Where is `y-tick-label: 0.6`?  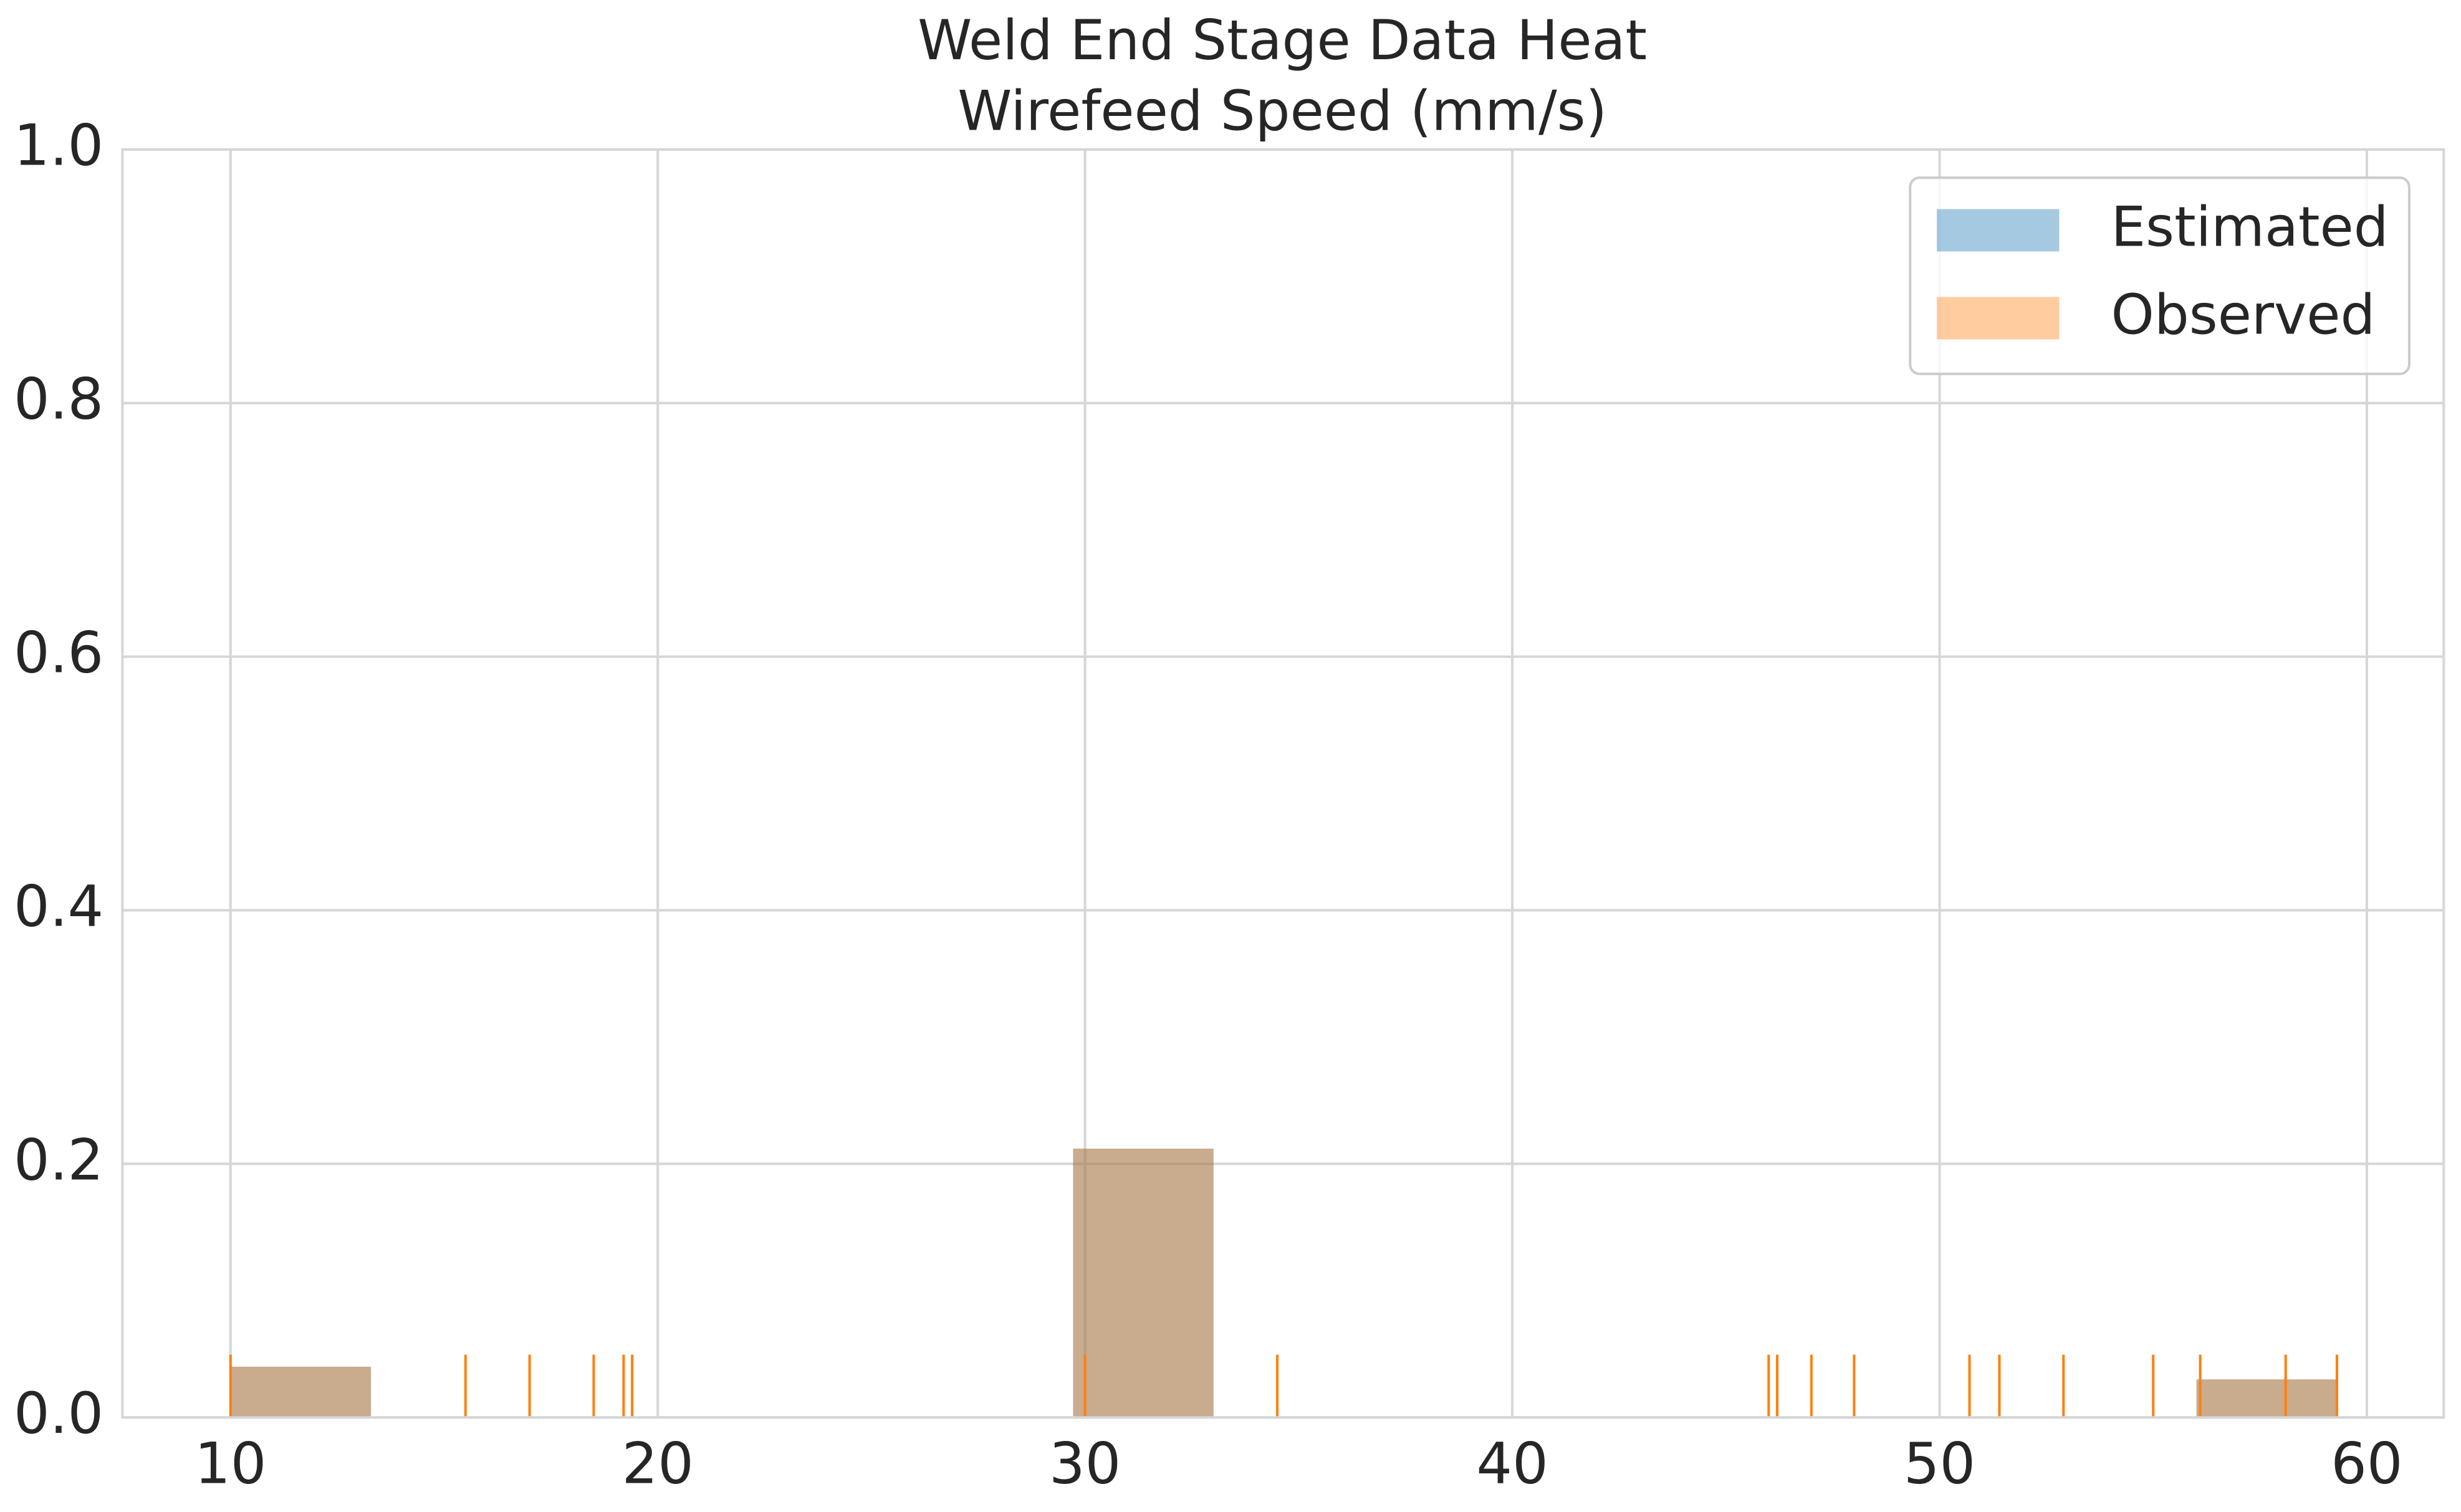
y-tick-label: 0.6 is located at coordinates (58, 653).